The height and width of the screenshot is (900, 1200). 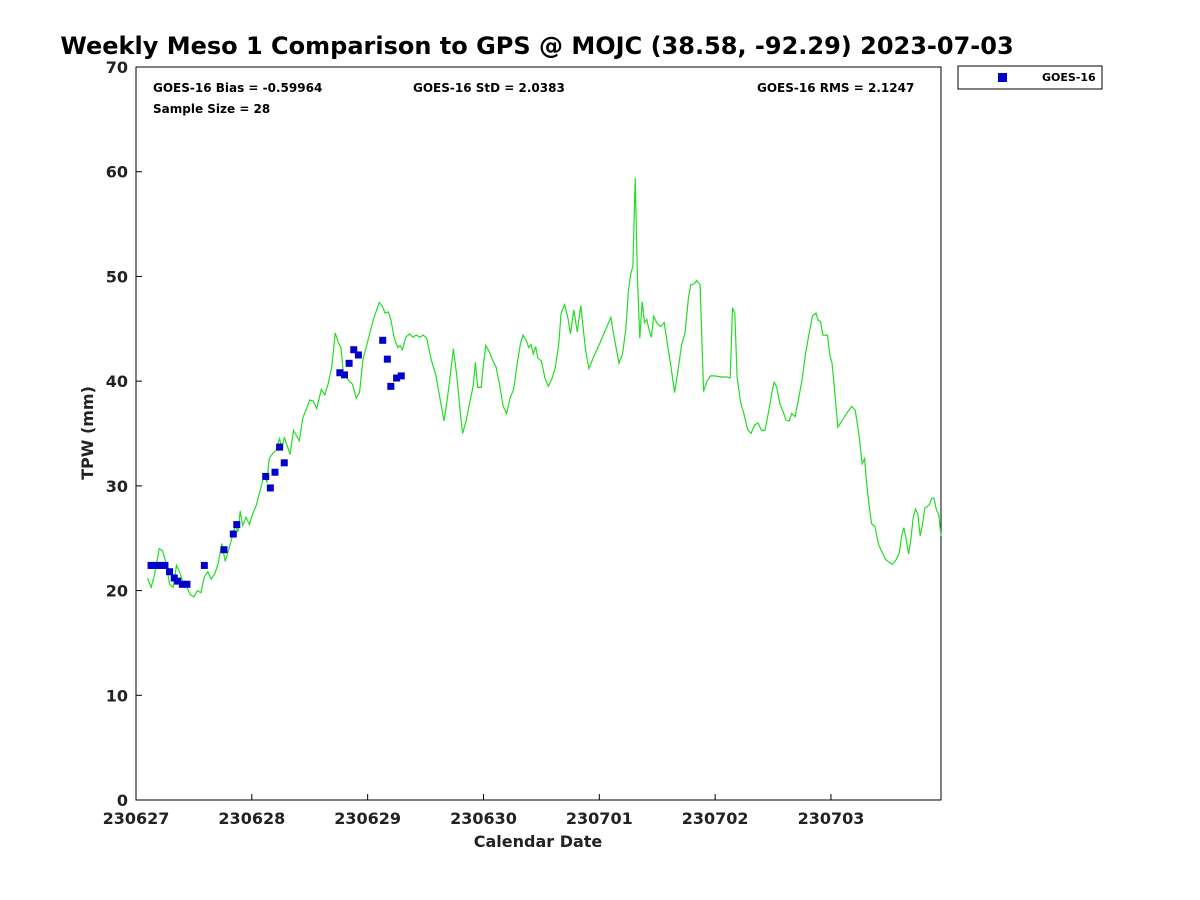 What do you see at coordinates (599, 818) in the screenshot?
I see `x-tick-label: 230701` at bounding box center [599, 818].